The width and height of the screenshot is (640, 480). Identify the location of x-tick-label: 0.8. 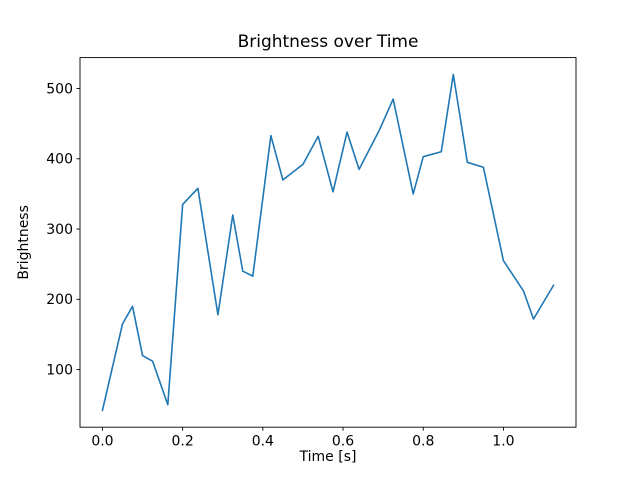
(423, 442).